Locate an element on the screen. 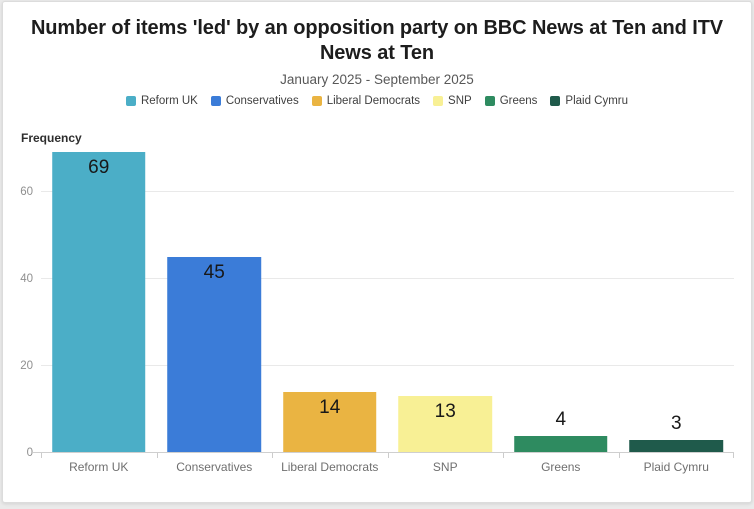  bar-snp is located at coordinates (445, 424).